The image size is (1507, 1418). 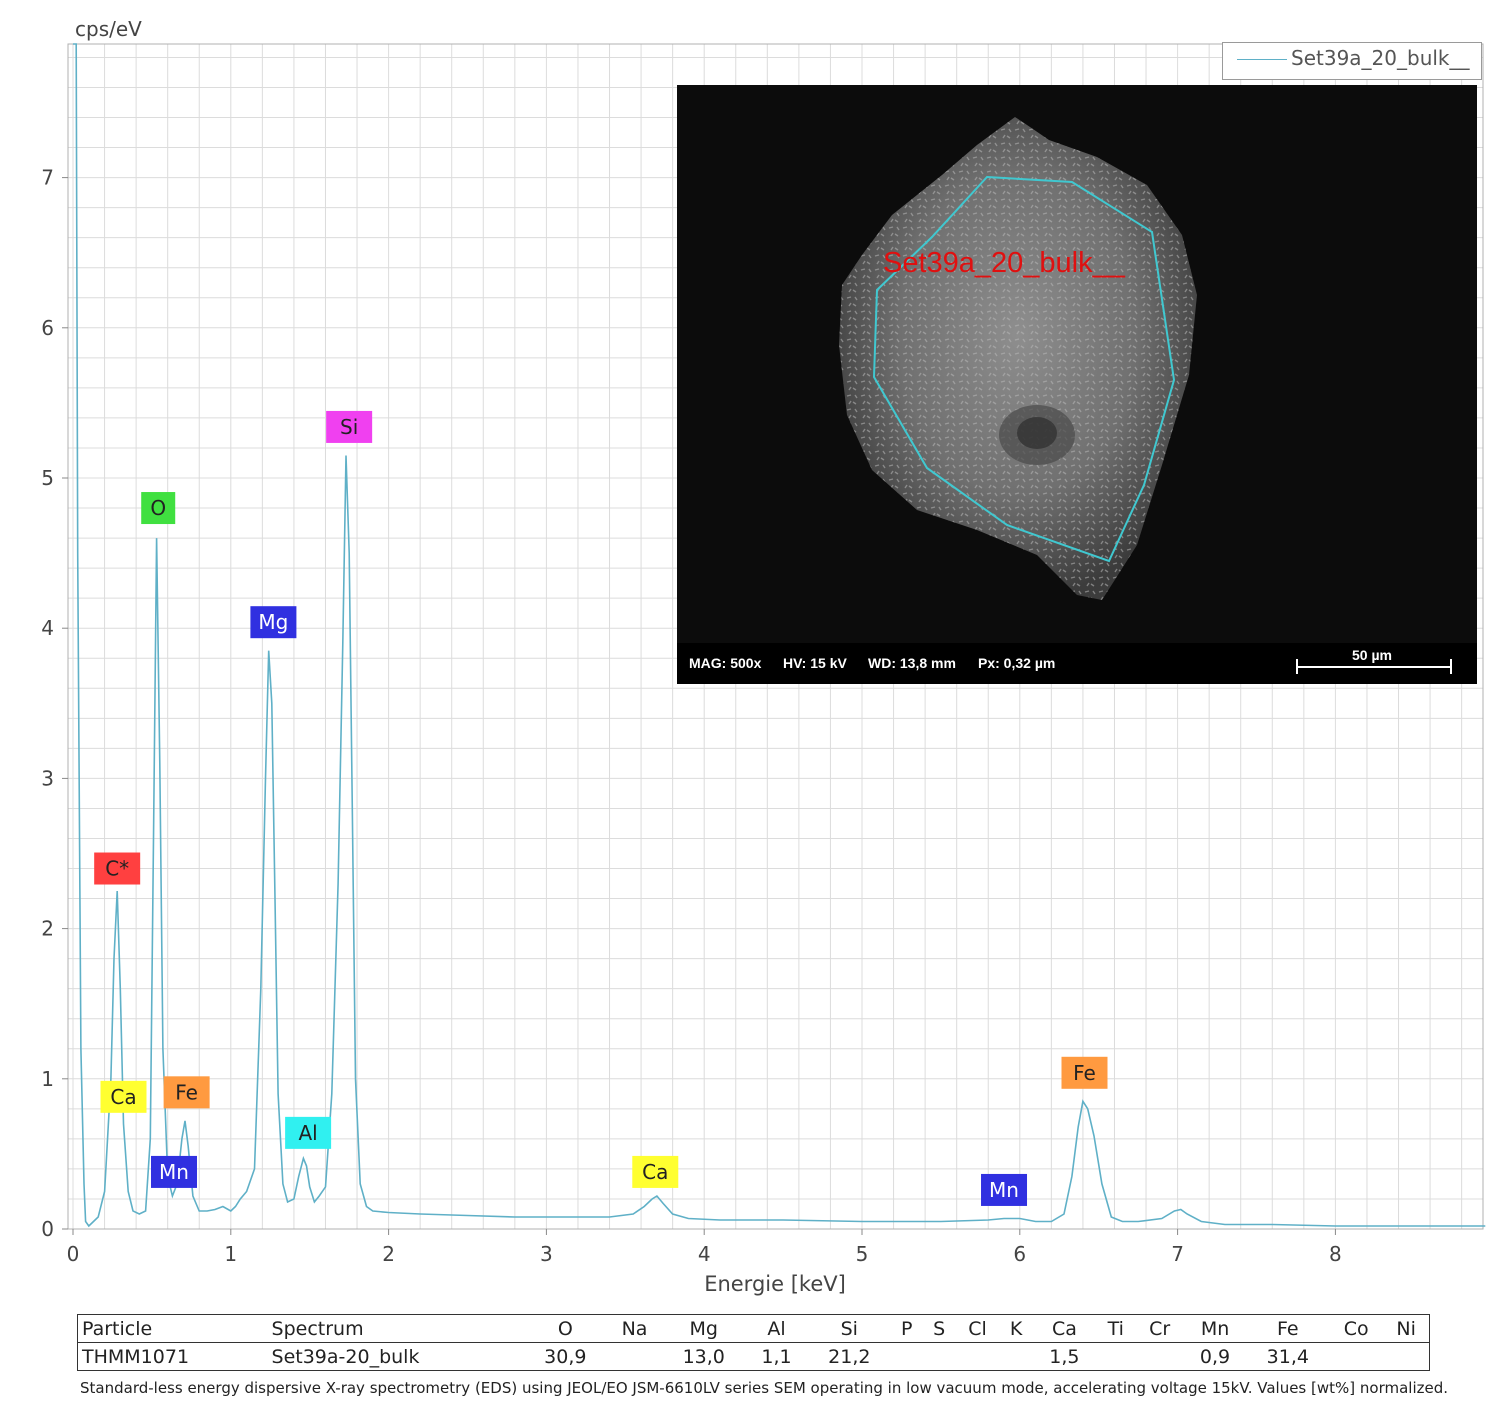 What do you see at coordinates (704, 1356) in the screenshot?
I see `table-cell: 13,0` at bounding box center [704, 1356].